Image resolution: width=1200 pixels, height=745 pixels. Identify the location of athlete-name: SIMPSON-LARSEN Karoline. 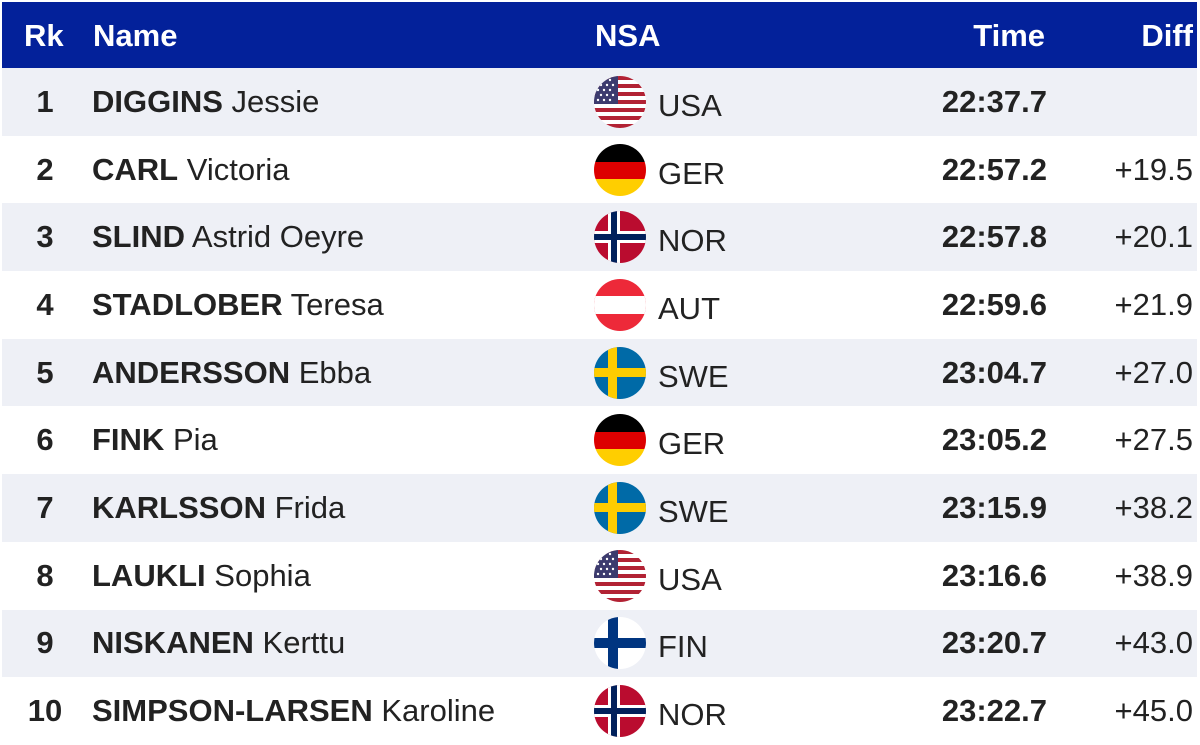
(293, 711).